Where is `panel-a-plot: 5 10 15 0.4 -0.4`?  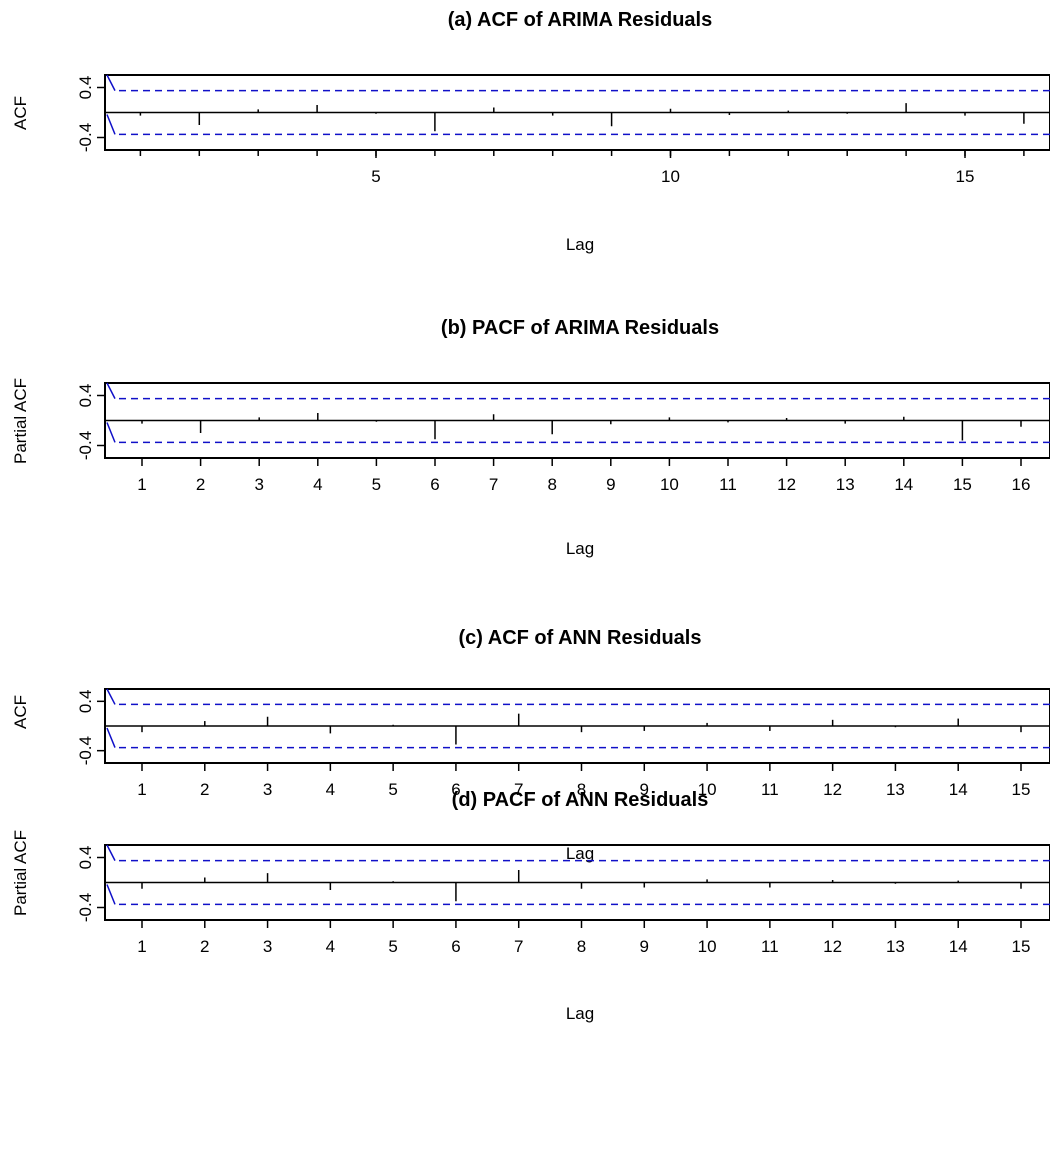 panel-a-plot: 5 10 15 0.4 -0.4 is located at coordinates (563, 130).